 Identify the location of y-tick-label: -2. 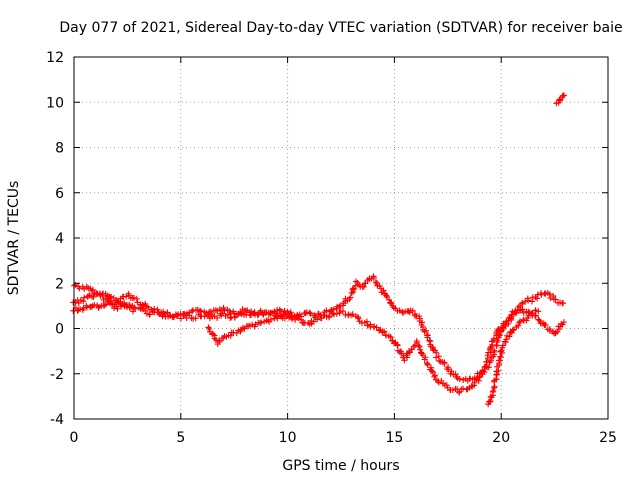
(57, 375).